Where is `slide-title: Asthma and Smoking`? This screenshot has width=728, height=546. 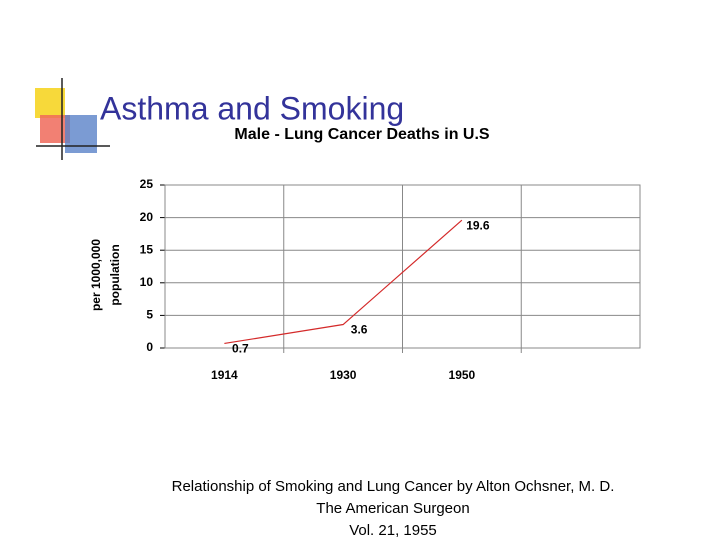
slide-title: Asthma and Smoking is located at coordinates (252, 108).